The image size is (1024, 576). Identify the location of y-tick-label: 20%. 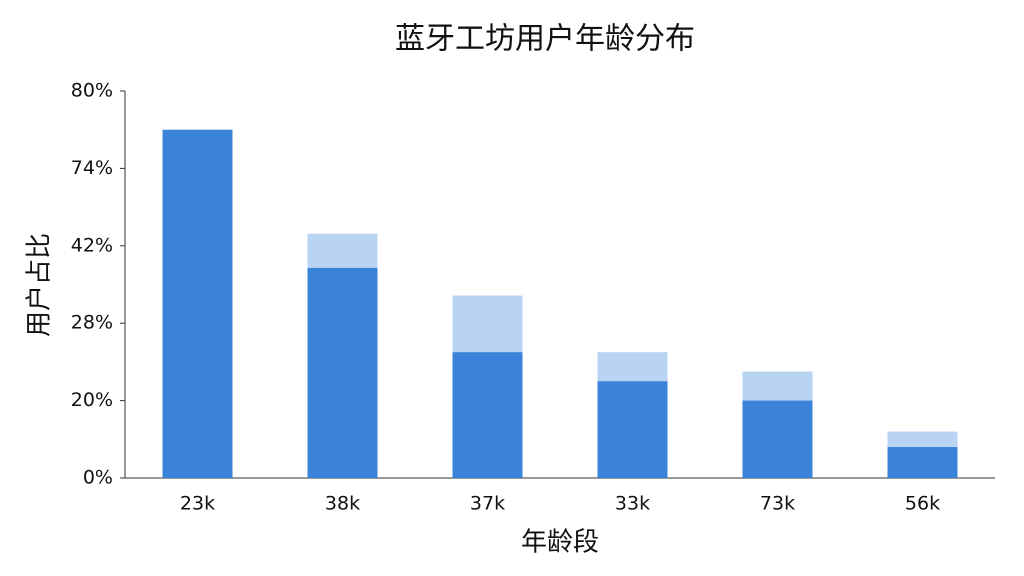
(92, 400).